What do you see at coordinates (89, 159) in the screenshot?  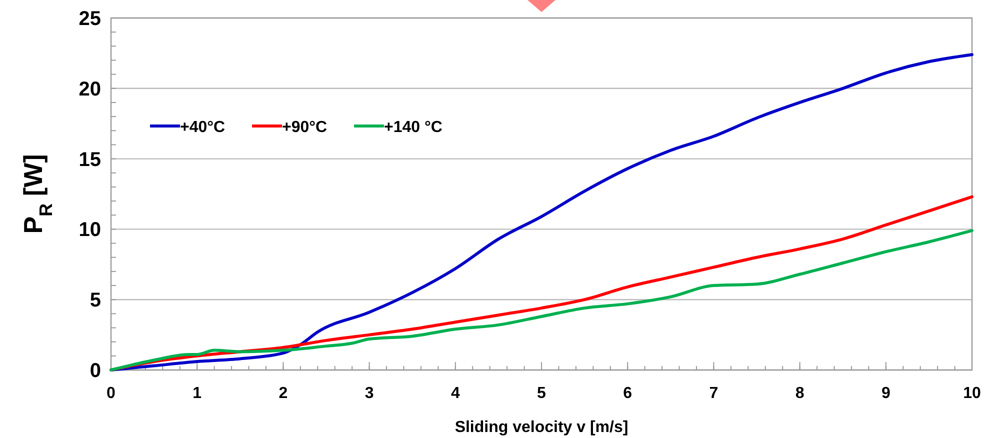 I see `y-tick-label: 15` at bounding box center [89, 159].